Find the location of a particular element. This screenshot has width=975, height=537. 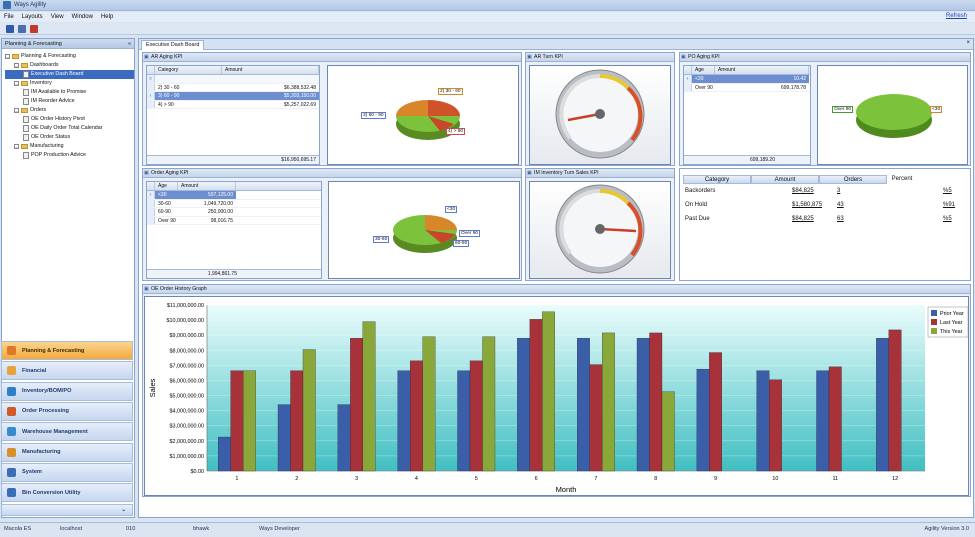

menu-help: Help is located at coordinates (107, 17).